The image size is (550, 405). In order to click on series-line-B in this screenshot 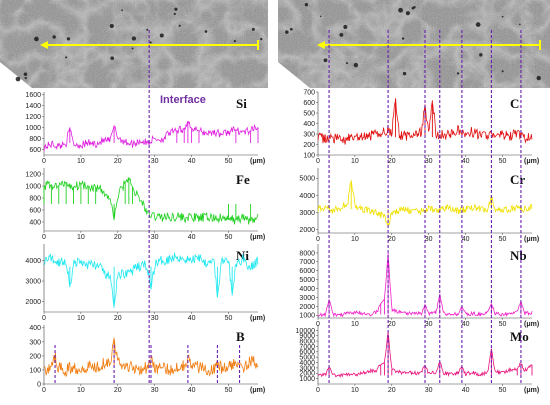, I will do `click(151, 358)`.